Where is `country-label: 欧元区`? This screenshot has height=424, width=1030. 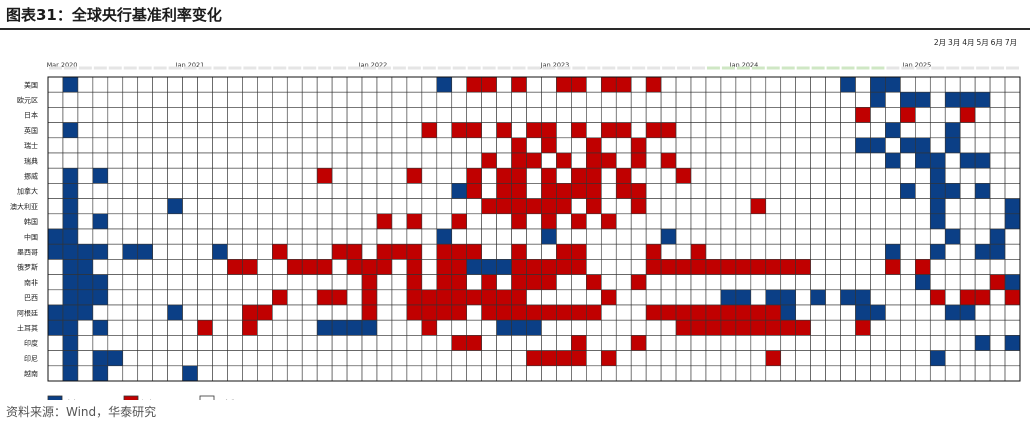 country-label: 欧元区 is located at coordinates (27, 100).